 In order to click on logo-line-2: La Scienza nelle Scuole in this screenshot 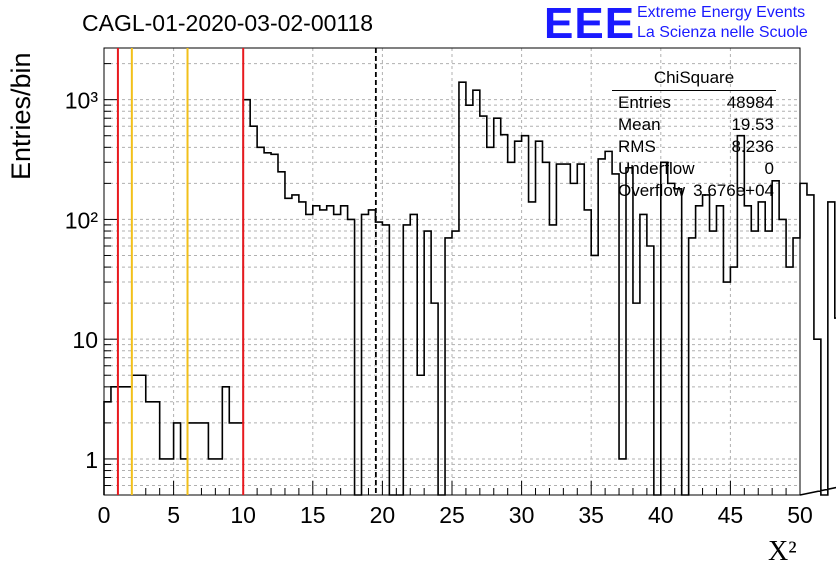, I will do `click(722, 32)`.